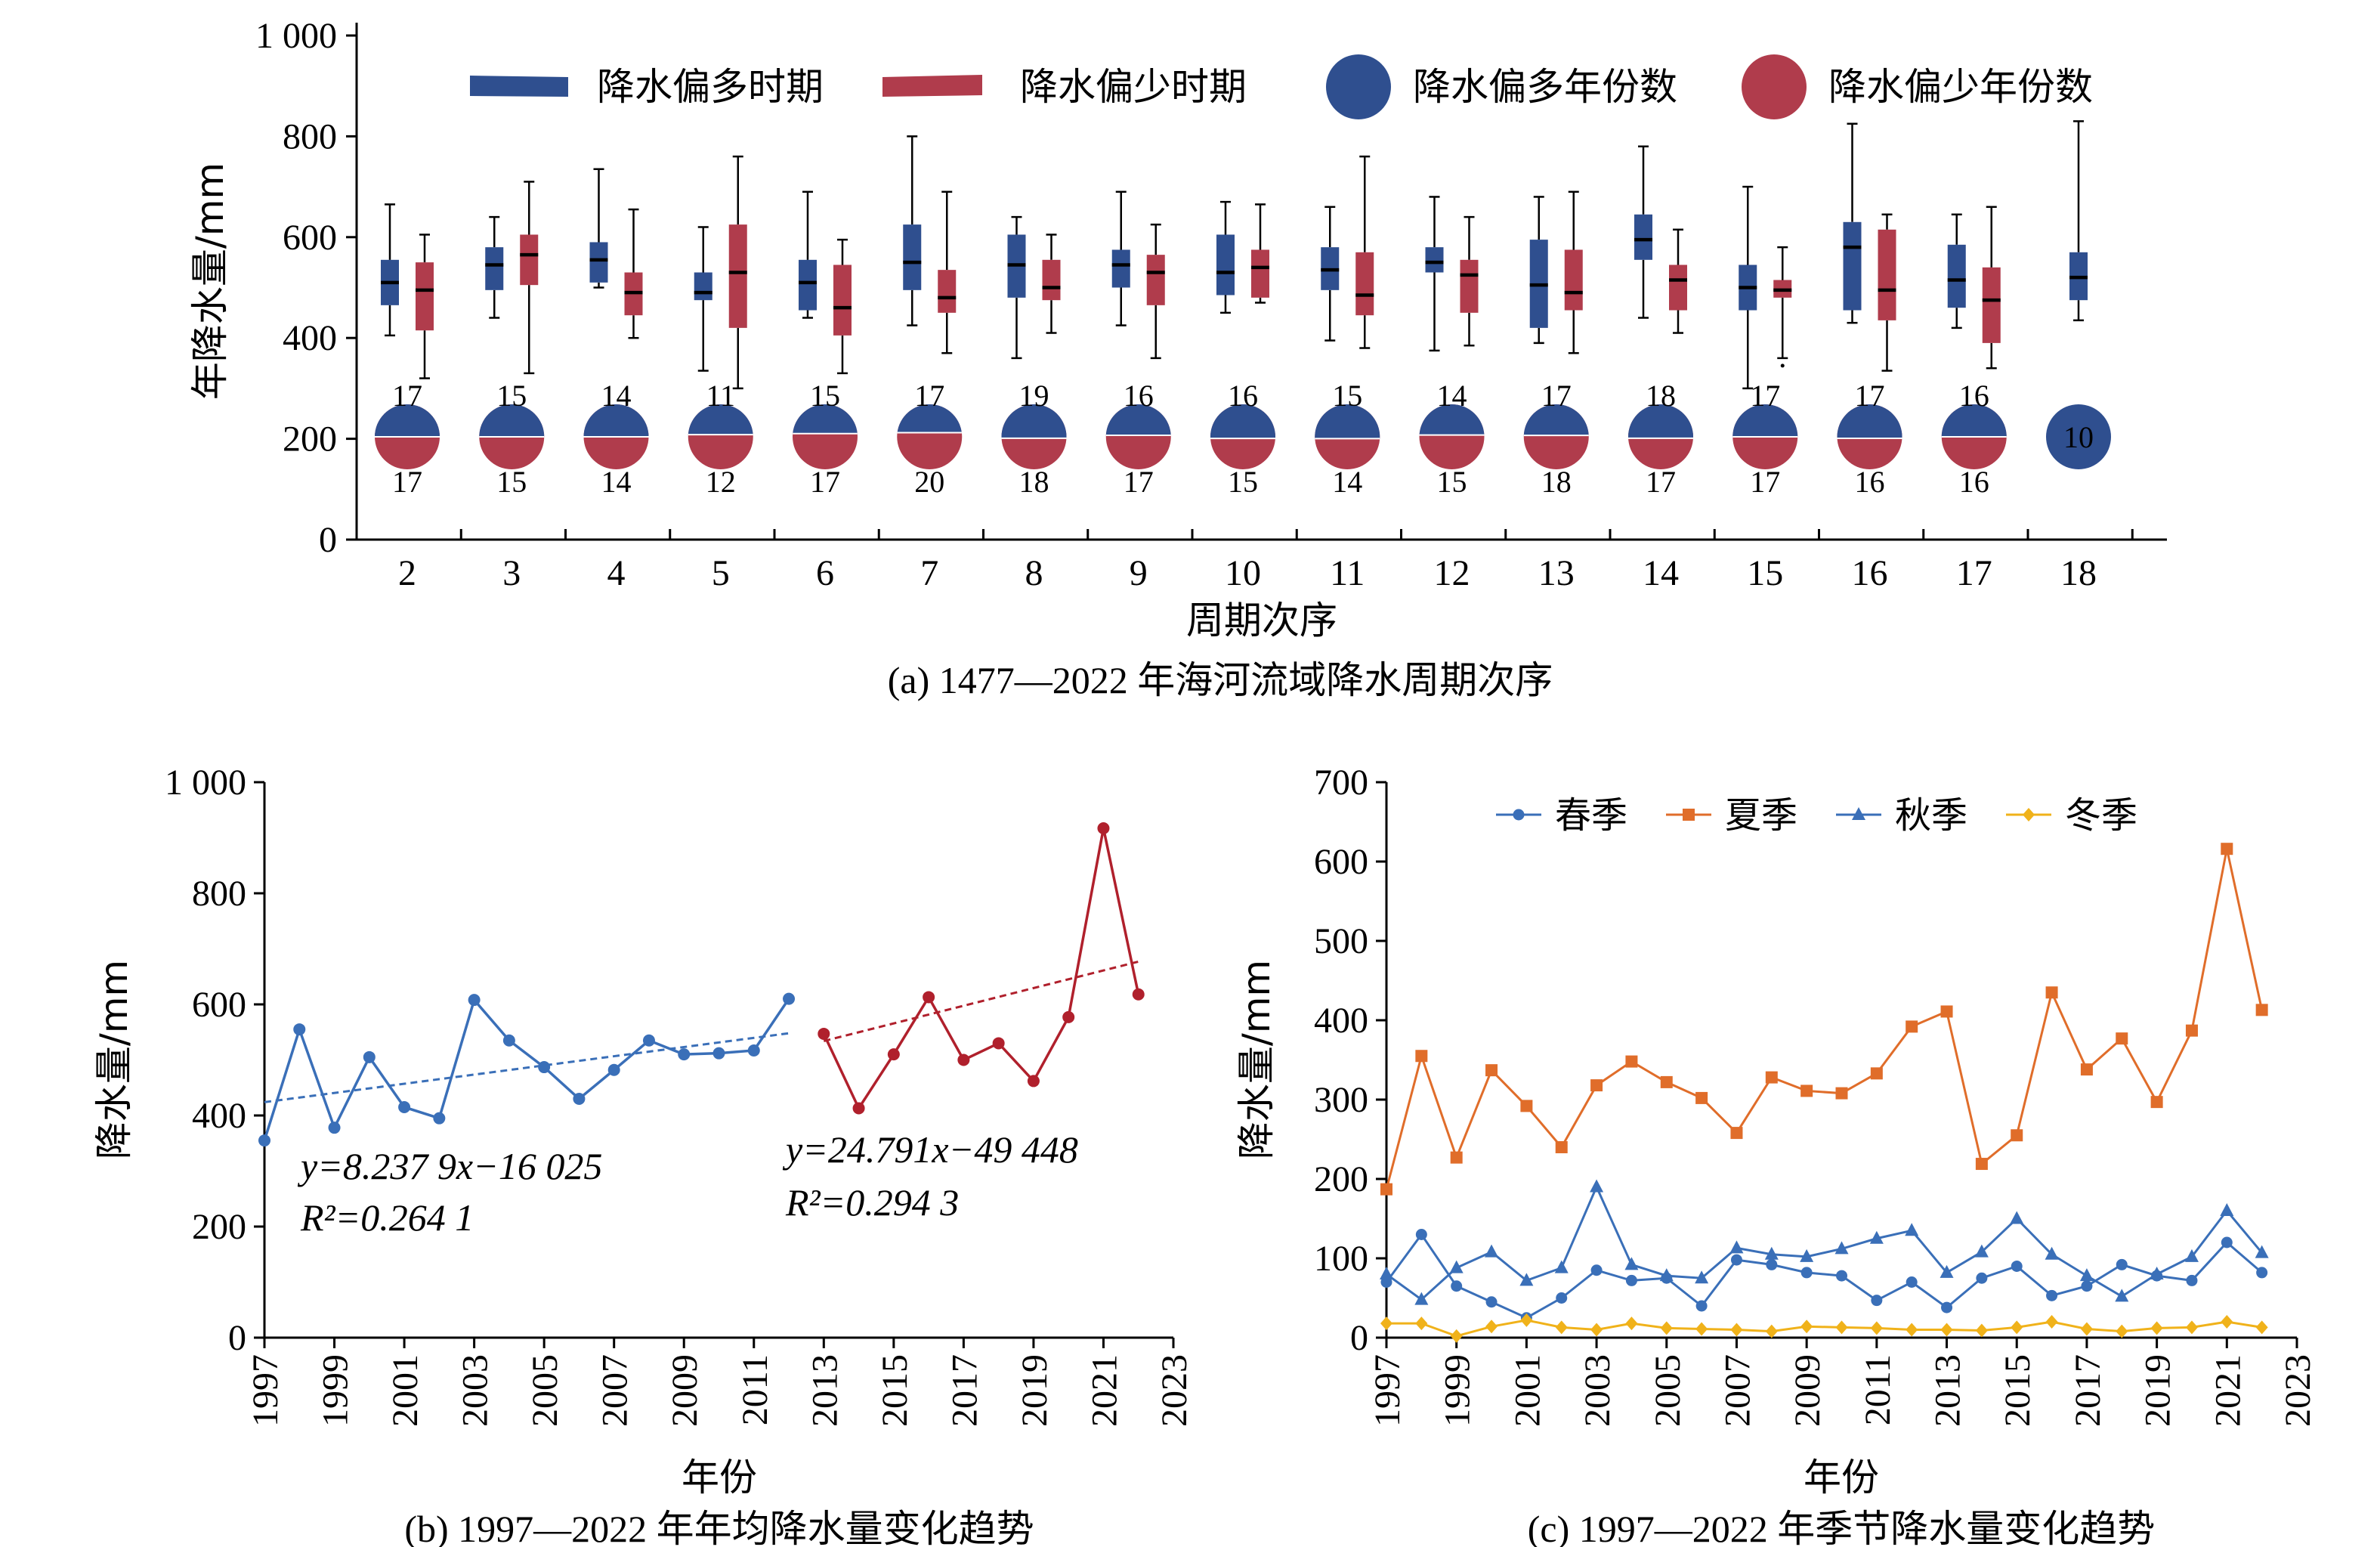 The image size is (2380, 1547). What do you see at coordinates (1870, 573) in the screenshot?
I see `a-x-tick-label: 16` at bounding box center [1870, 573].